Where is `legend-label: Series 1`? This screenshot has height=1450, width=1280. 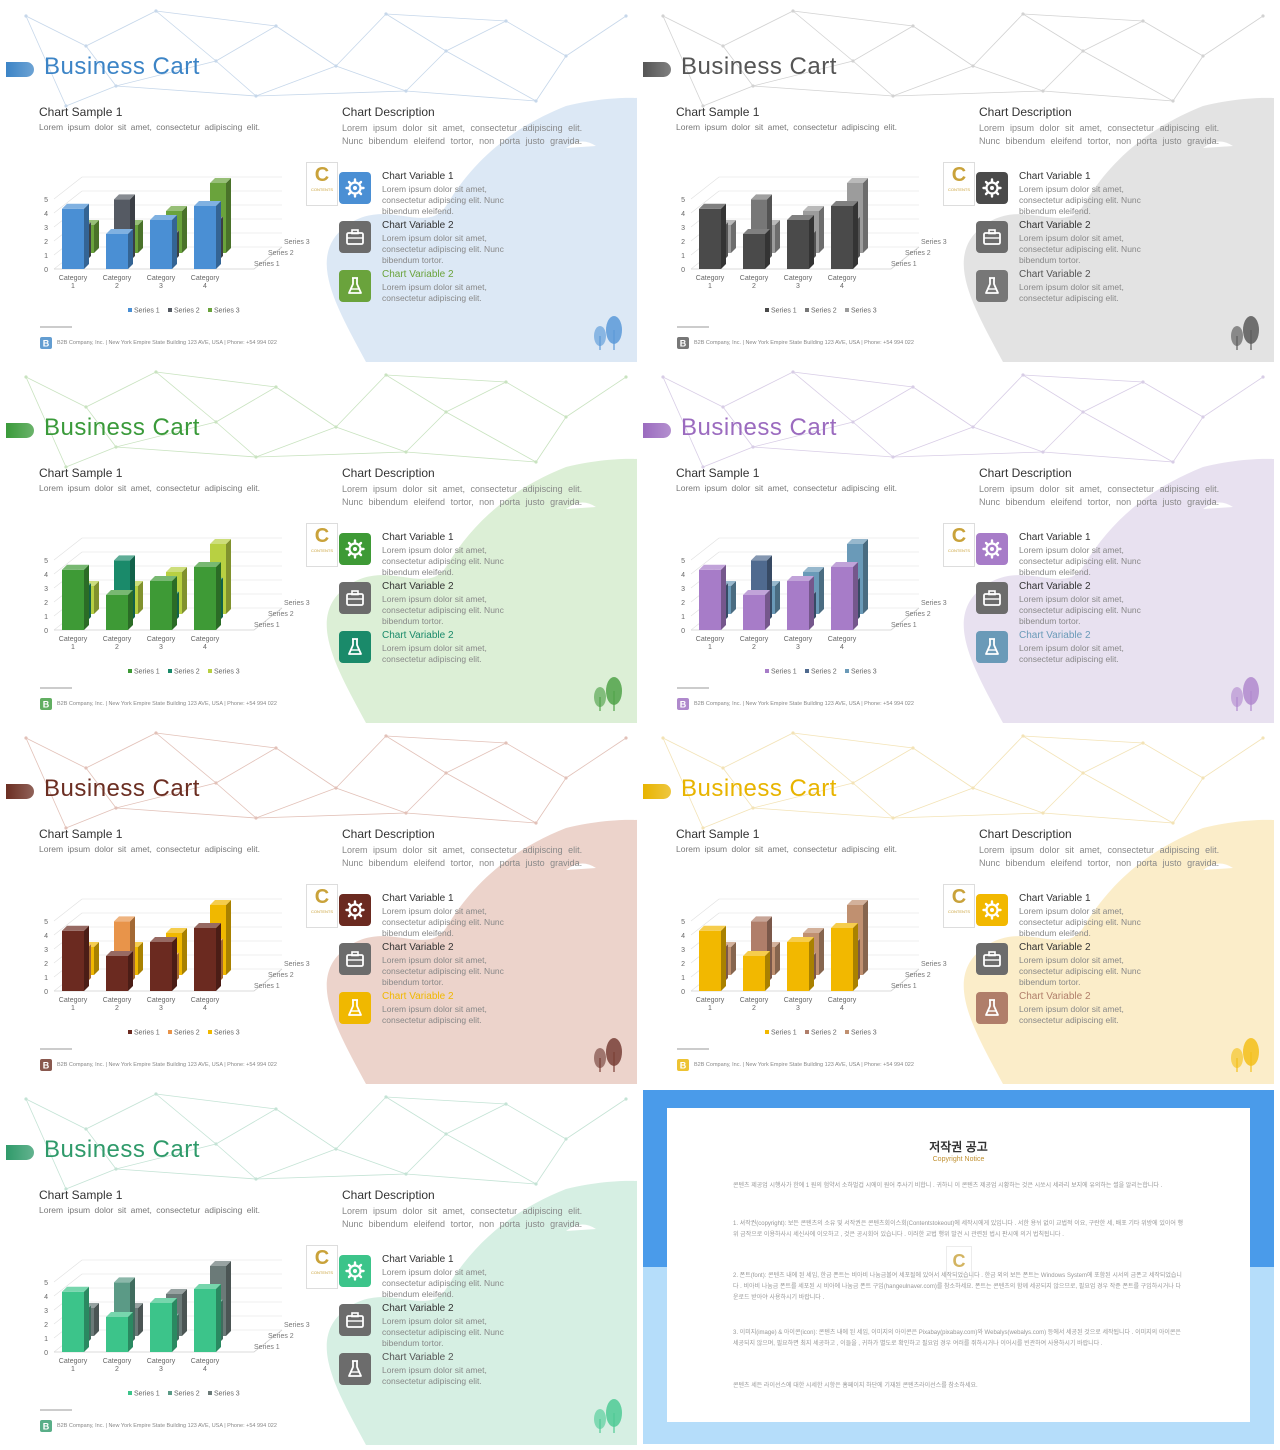 legend-label: Series 1 is located at coordinates (147, 672).